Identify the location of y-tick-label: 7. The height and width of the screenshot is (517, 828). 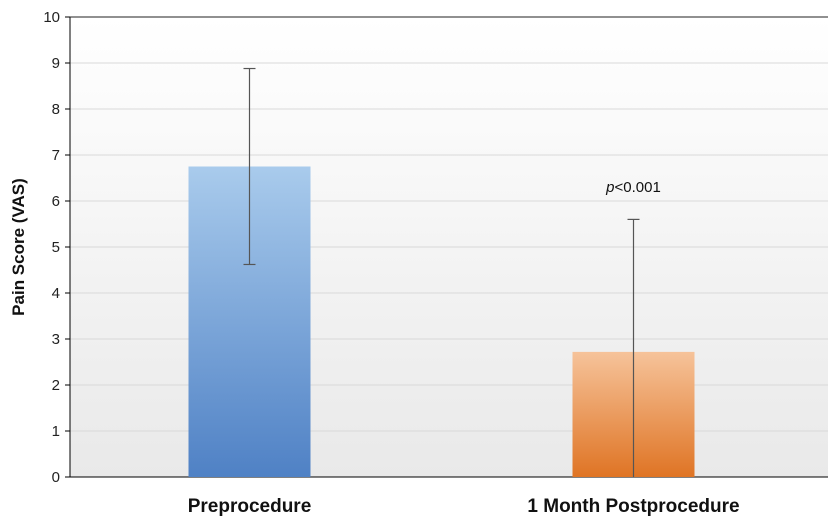
(56, 155).